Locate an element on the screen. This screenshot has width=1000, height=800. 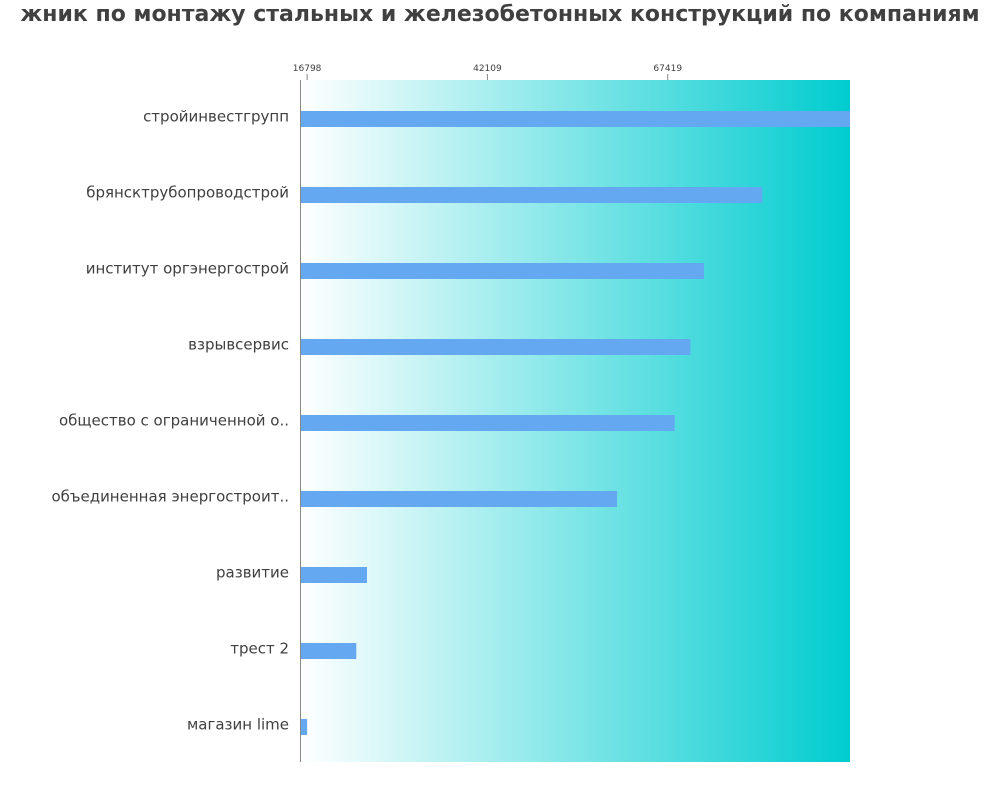
category-label: взрывсервис is located at coordinates (238, 345).